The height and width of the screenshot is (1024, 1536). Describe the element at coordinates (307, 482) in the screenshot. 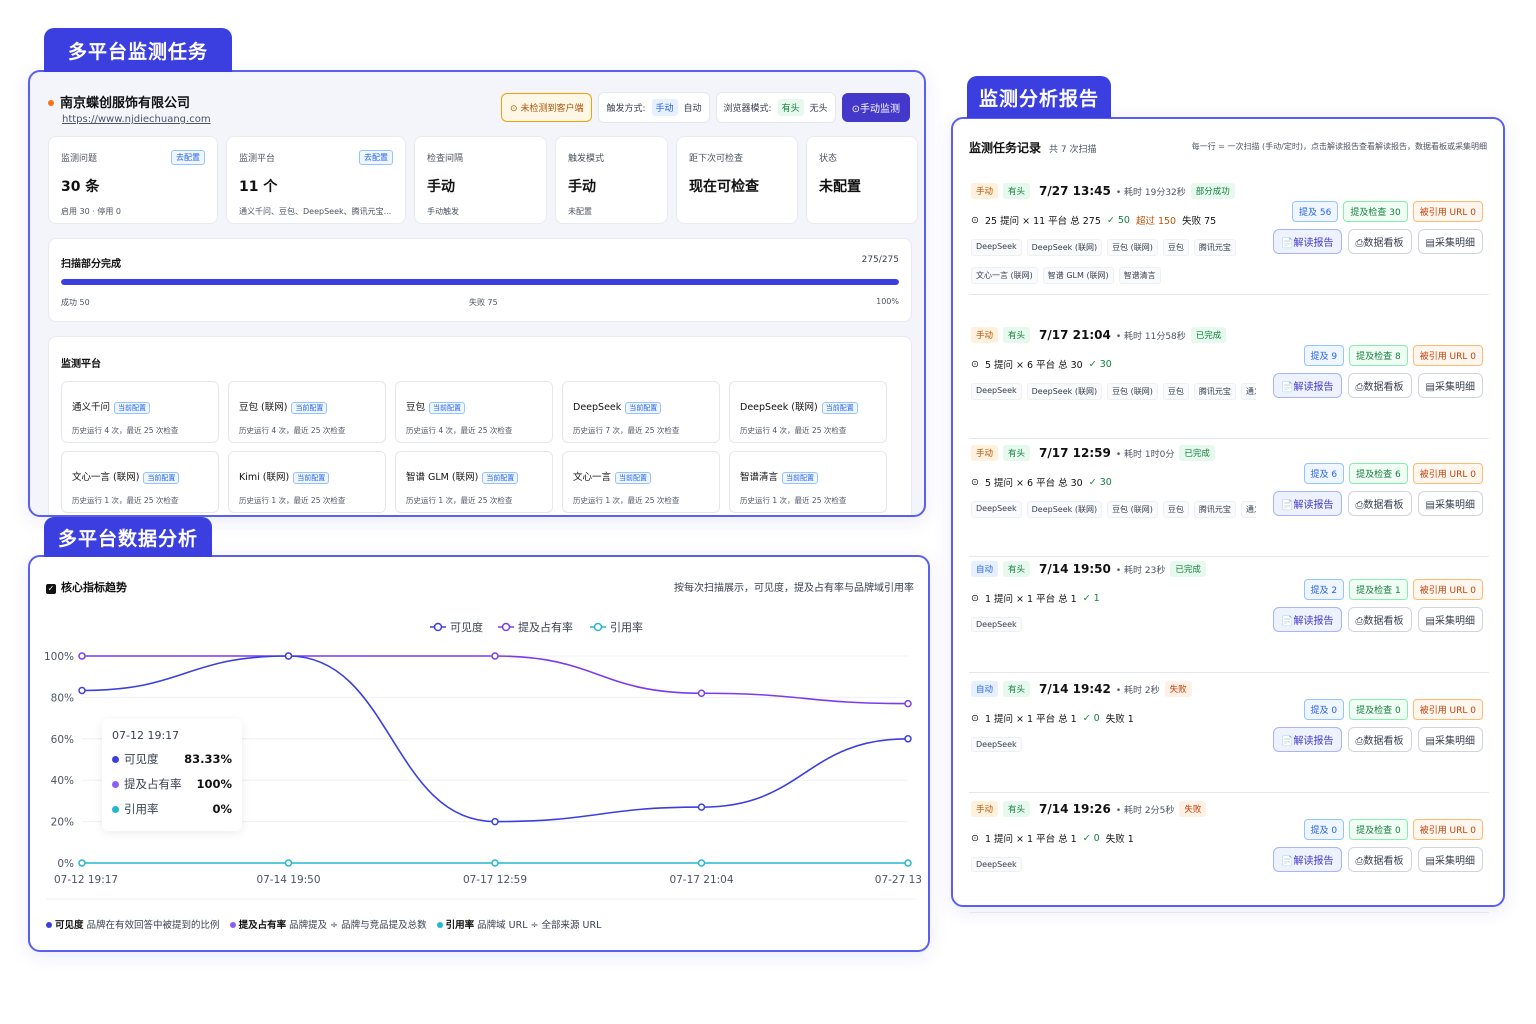

I see `platform-card: Kimi (联网) 当前配置 历史运行 1 次，最近 25 次检查` at that location.